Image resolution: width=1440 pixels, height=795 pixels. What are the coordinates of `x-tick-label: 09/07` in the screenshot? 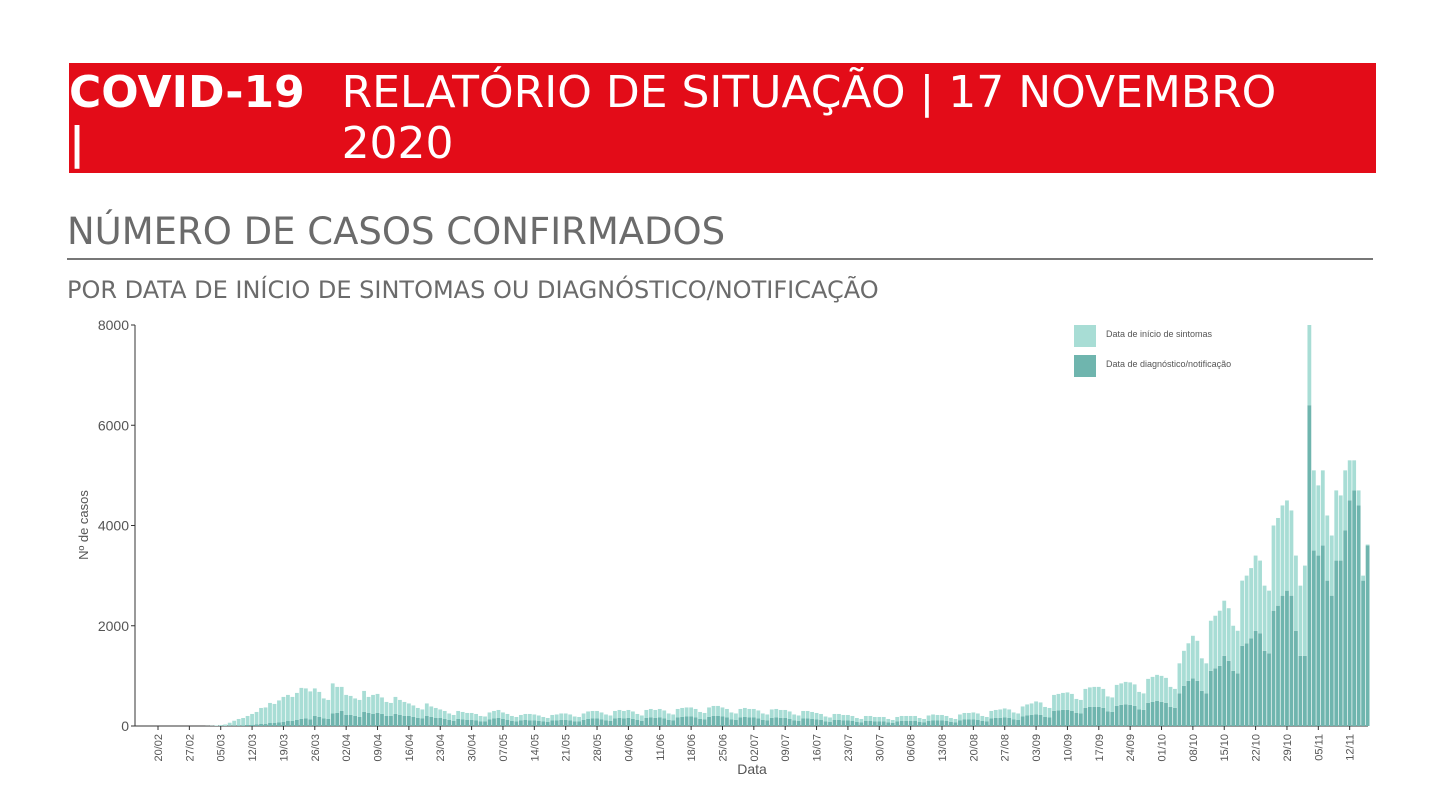 It's located at (786, 748).